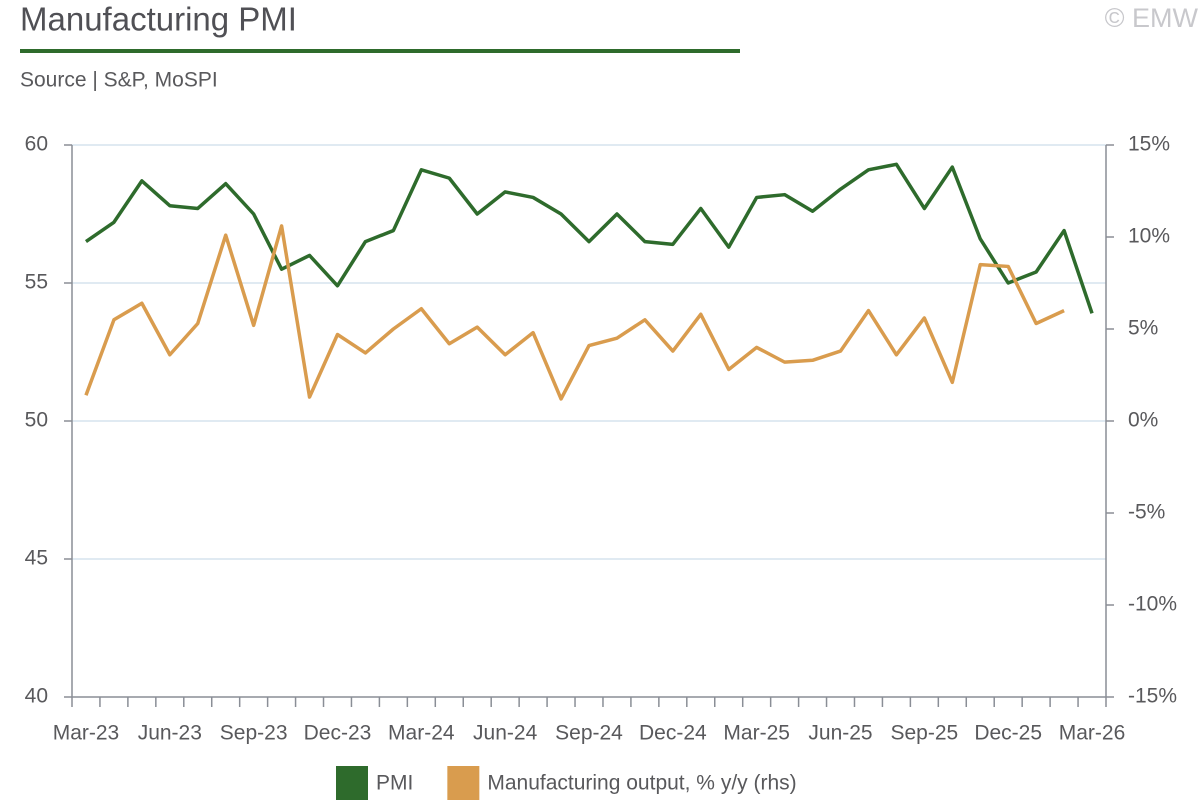 Image resolution: width=1200 pixels, height=805 pixels. What do you see at coordinates (924, 733) in the screenshot?
I see `x-tick-label: Sep-25` at bounding box center [924, 733].